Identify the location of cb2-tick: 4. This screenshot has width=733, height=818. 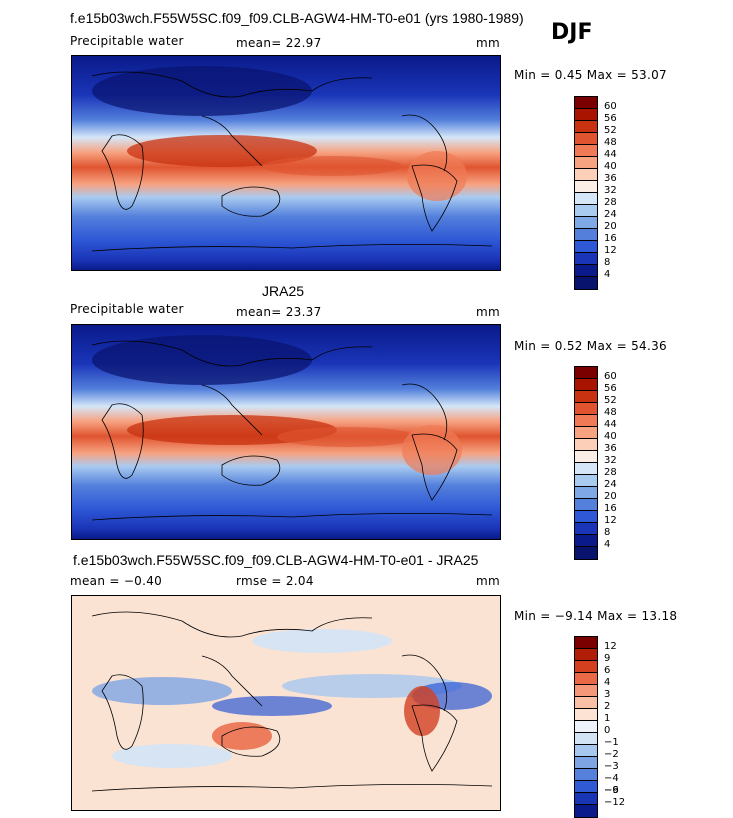
(607, 544).